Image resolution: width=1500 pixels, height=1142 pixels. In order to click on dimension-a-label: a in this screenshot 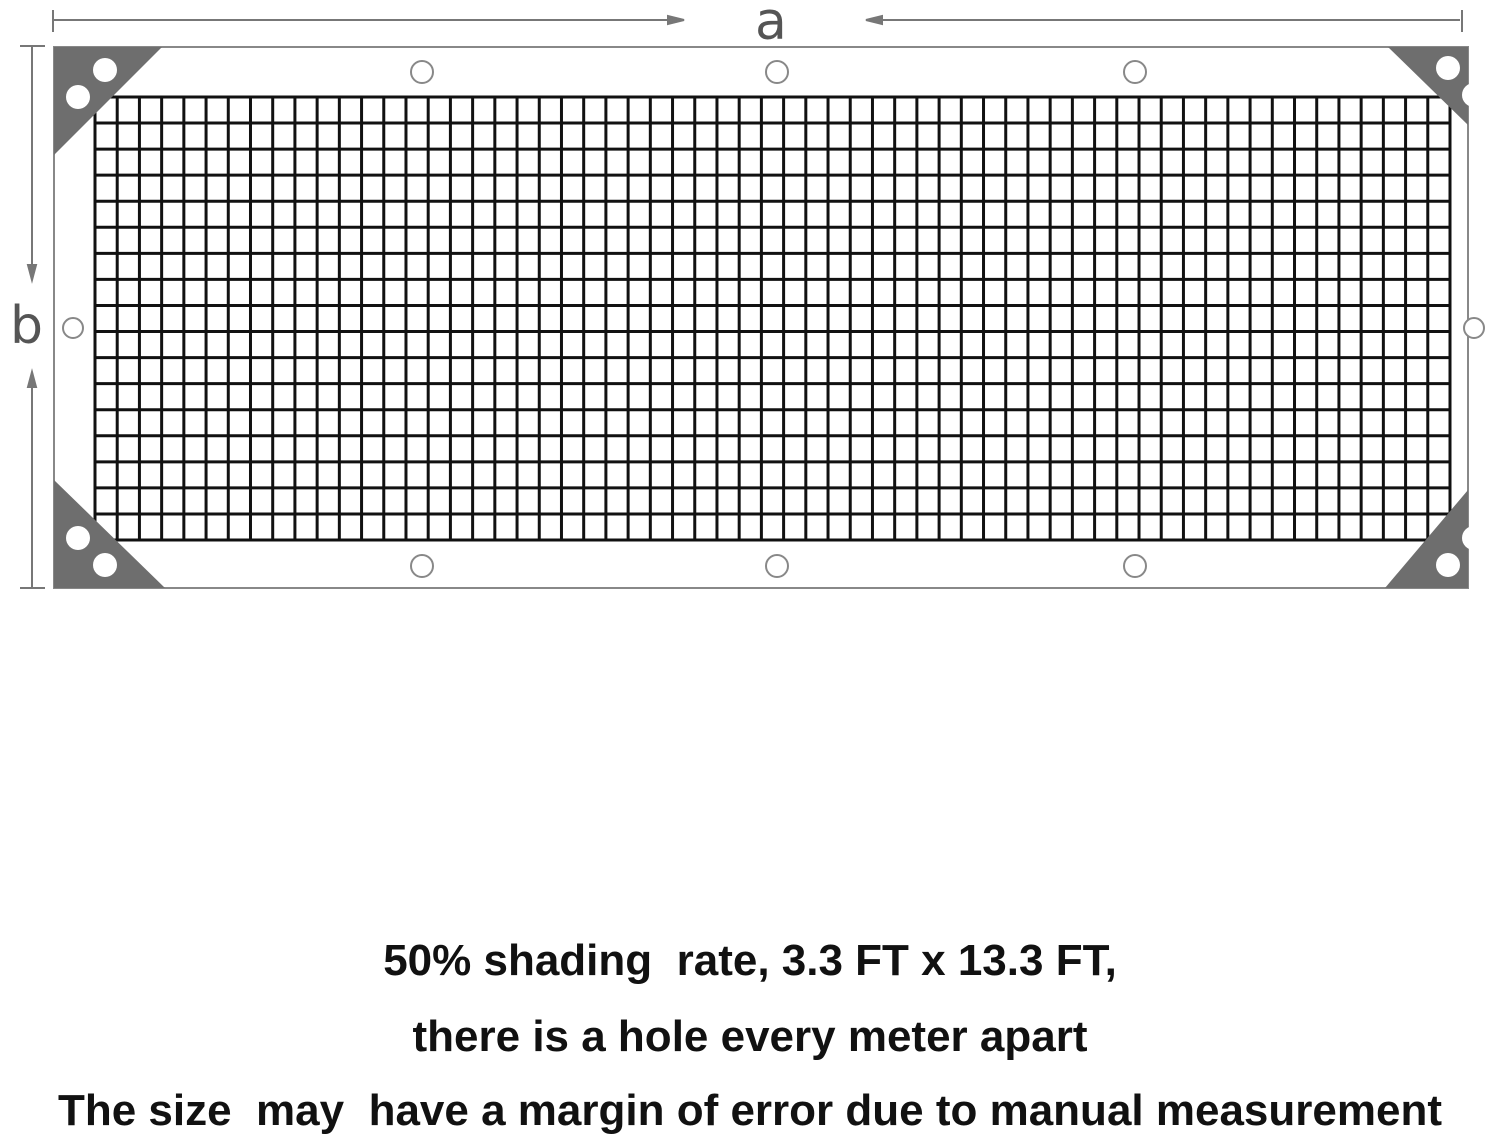, I will do `click(771, 26)`.